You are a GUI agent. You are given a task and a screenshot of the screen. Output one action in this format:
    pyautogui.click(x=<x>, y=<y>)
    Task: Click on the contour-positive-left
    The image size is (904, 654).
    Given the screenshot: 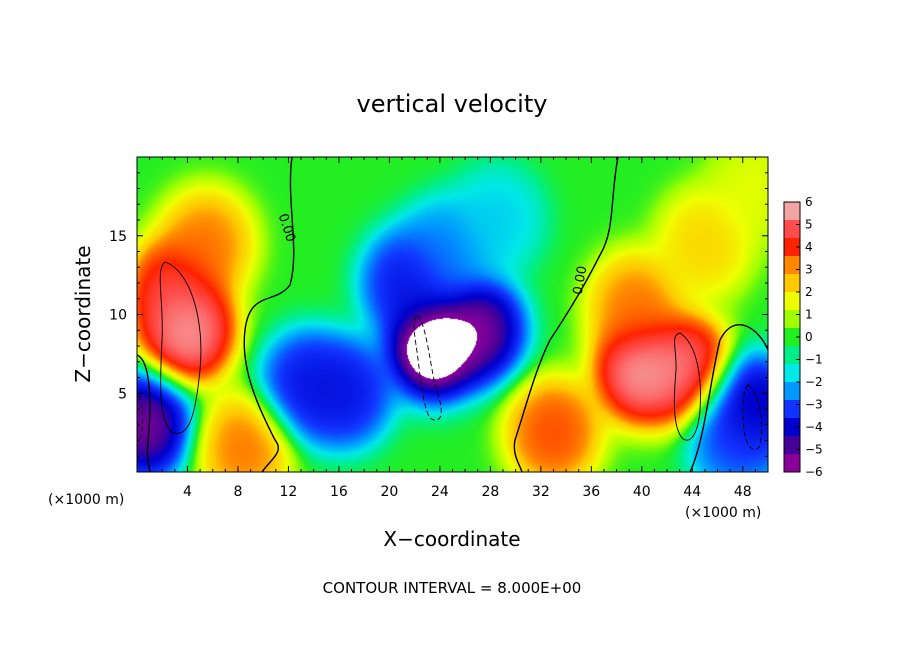 What is the action you would take?
    pyautogui.click(x=180, y=347)
    